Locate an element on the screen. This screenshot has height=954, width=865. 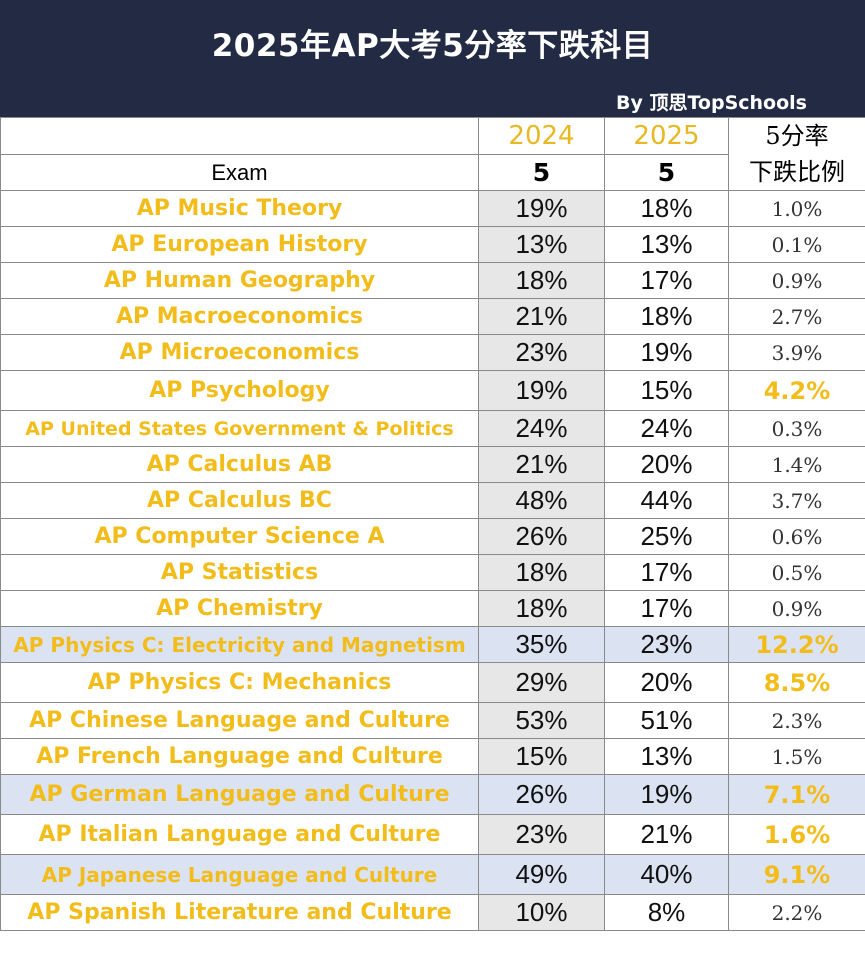
table-row: AP Computer Science A 26% 25% 0.6% is located at coordinates (432, 536).